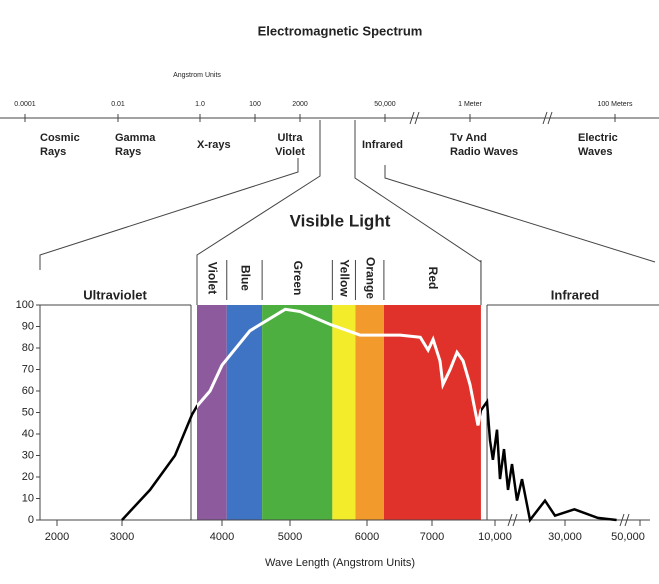  I want to click on scale-label: 1 Meter, so click(470, 104).